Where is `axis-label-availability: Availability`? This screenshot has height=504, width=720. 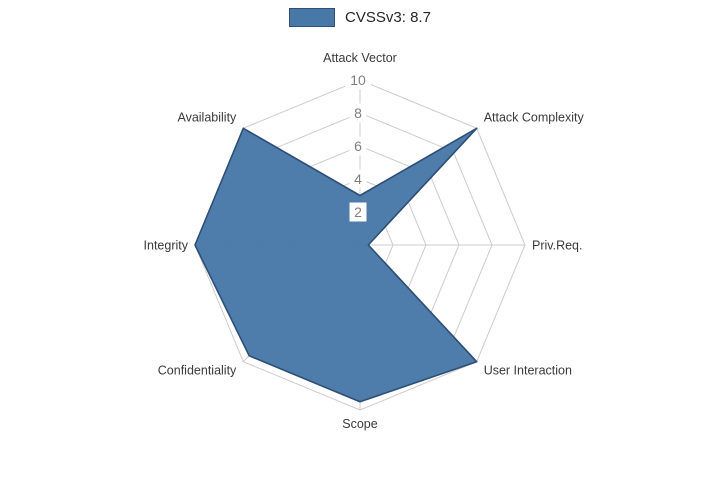 axis-label-availability: Availability is located at coordinates (207, 117).